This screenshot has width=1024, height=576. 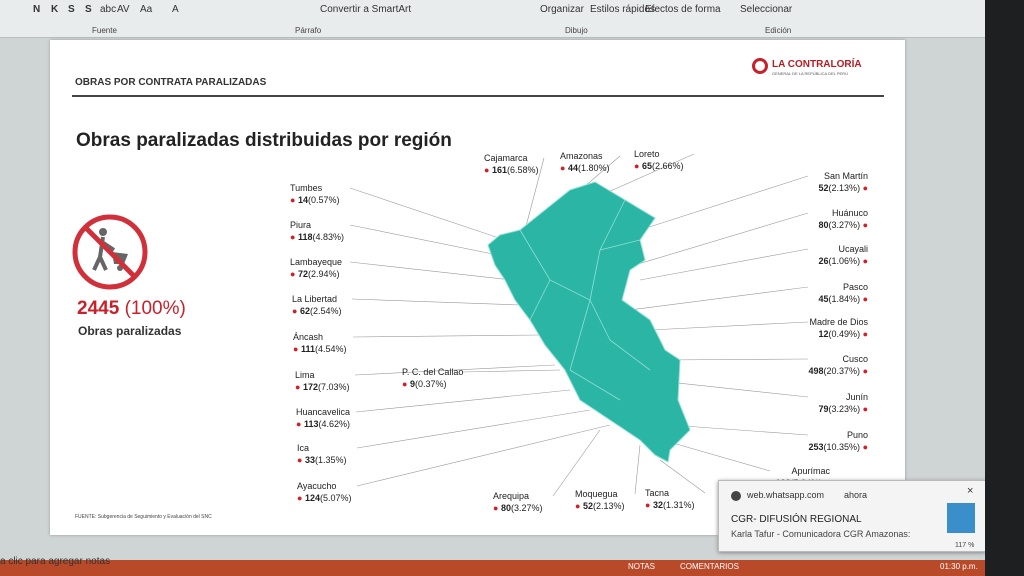 I want to click on region-value: ● 172(7.03%), so click(x=322, y=387).